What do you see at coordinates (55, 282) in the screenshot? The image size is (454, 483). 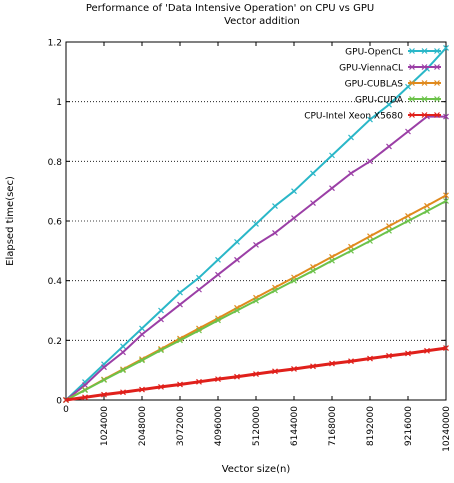 I see `y-tick-label: 0.4` at bounding box center [55, 282].